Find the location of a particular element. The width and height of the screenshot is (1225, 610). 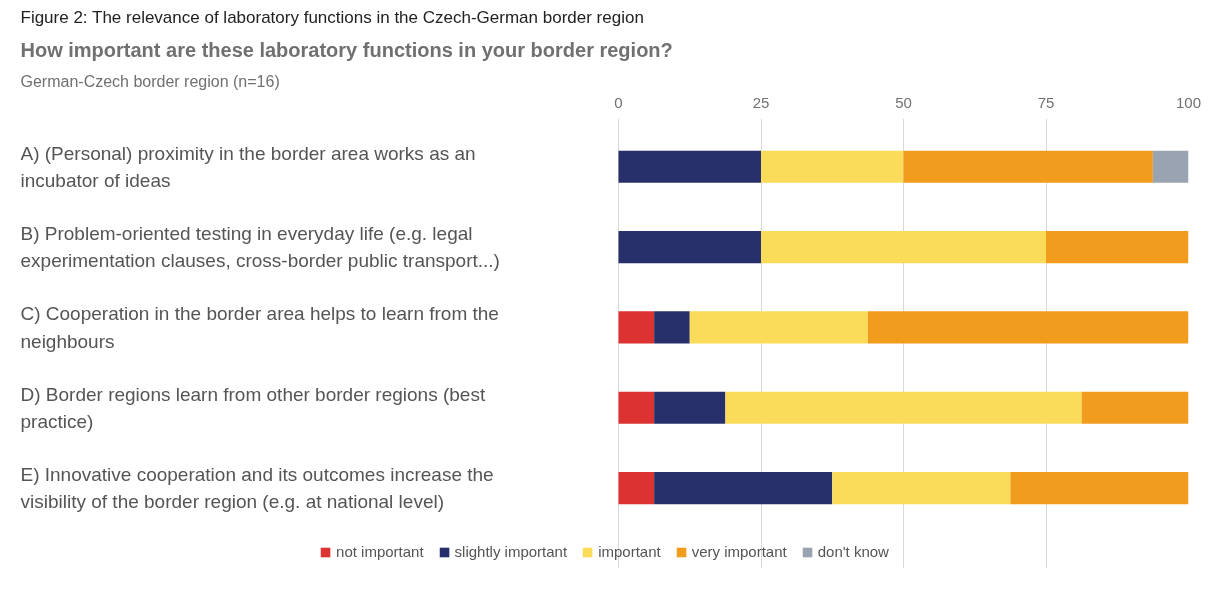

x-tick-label: 0 is located at coordinates (618, 102).